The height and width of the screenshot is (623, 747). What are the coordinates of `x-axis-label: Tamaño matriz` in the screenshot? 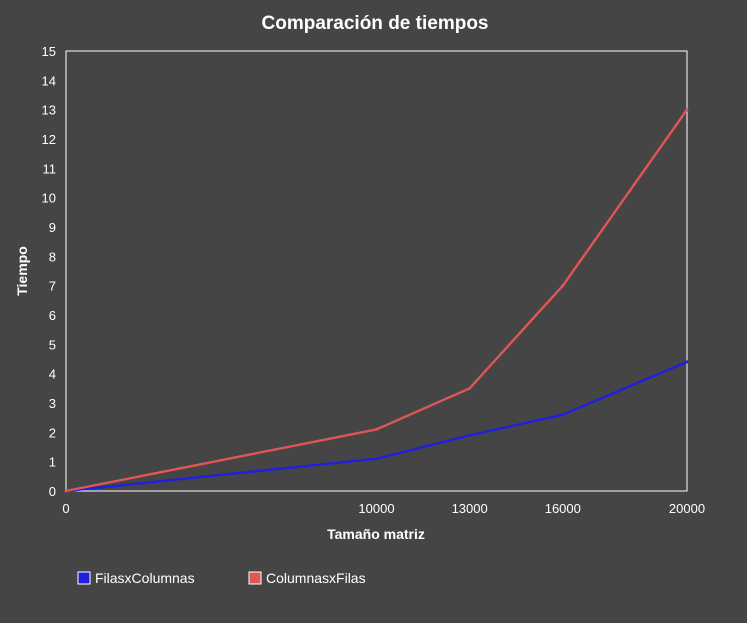 It's located at (376, 534).